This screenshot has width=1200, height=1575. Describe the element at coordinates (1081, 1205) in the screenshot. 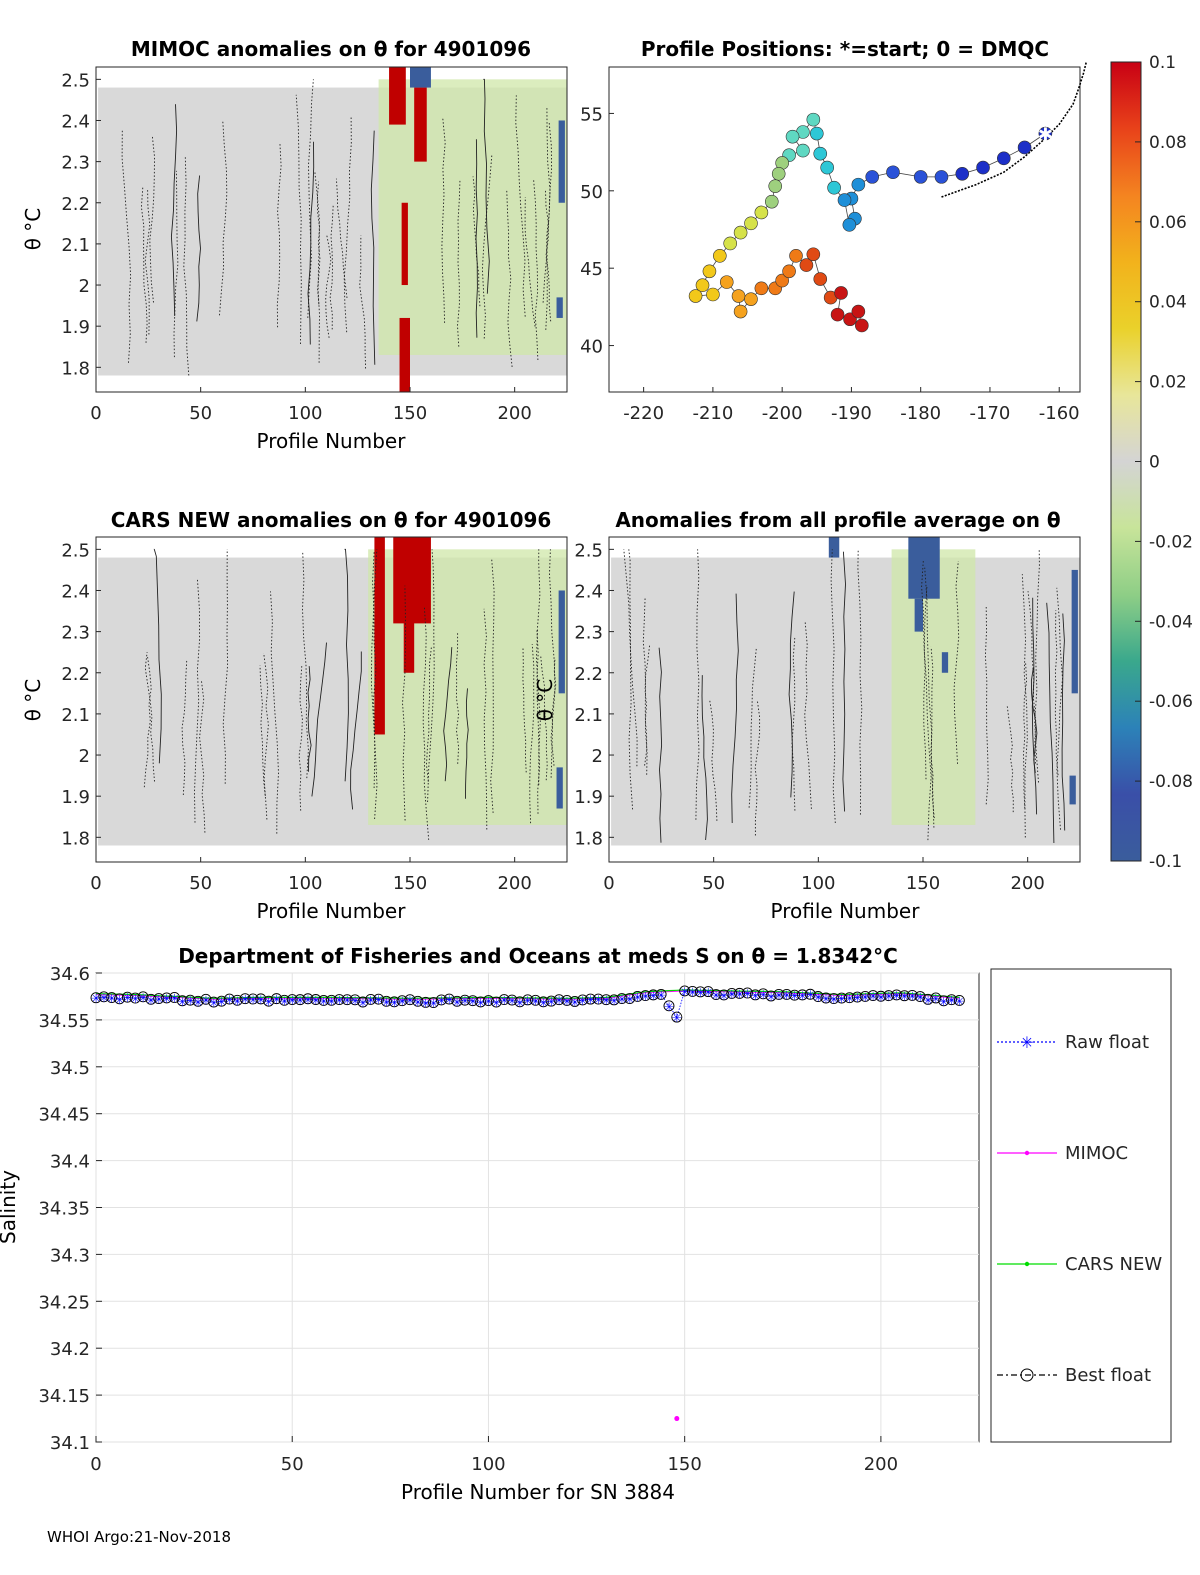

I see `salinity-legend: ✳ Raw float MIMOC CARS NEW Best float` at that location.